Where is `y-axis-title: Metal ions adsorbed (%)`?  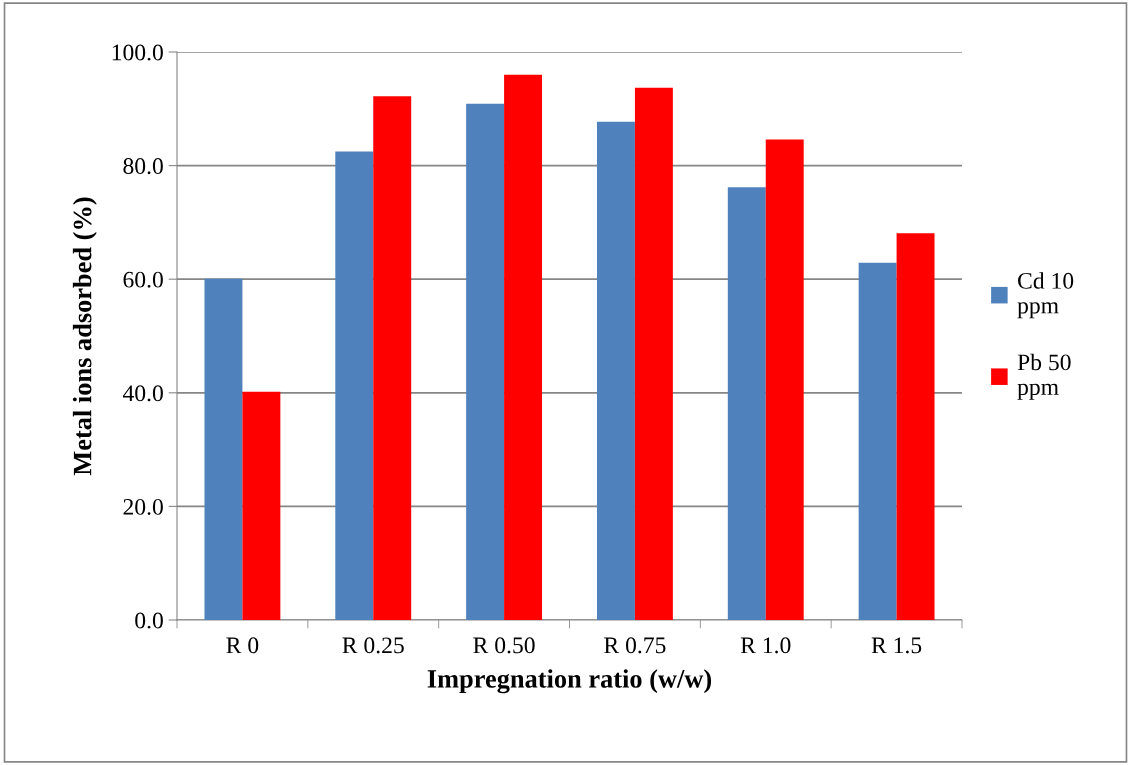
y-axis-title: Metal ions adsorbed (%) is located at coordinates (84, 336).